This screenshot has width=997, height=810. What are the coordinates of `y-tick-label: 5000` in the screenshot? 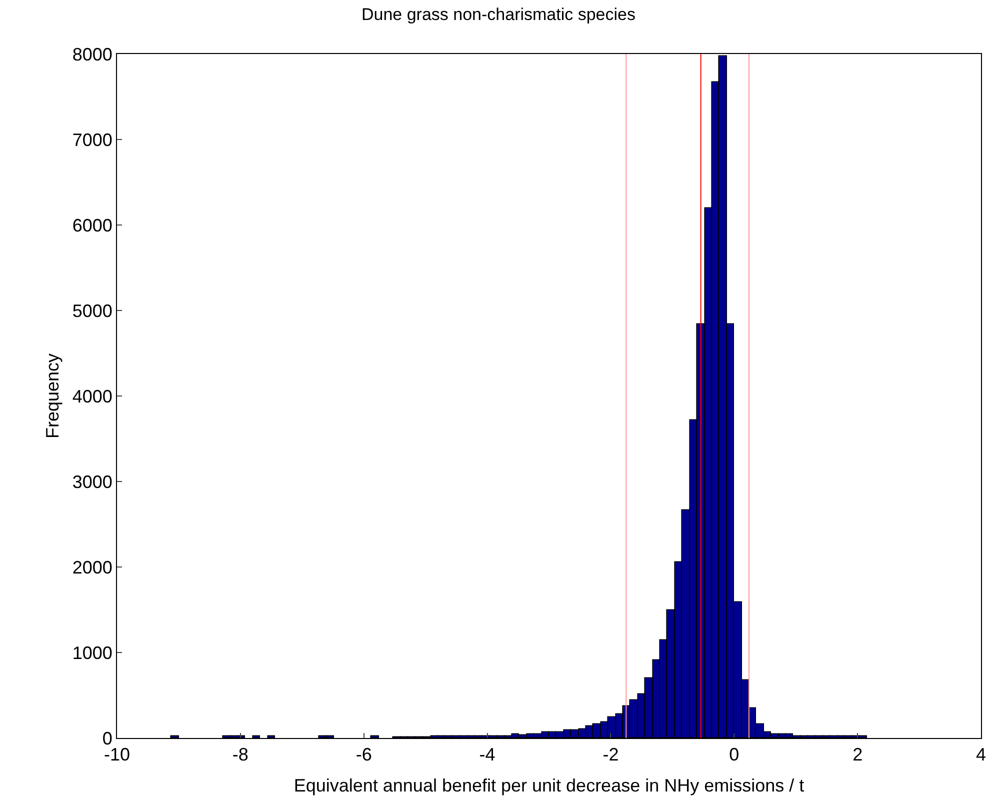 It's located at (92, 310).